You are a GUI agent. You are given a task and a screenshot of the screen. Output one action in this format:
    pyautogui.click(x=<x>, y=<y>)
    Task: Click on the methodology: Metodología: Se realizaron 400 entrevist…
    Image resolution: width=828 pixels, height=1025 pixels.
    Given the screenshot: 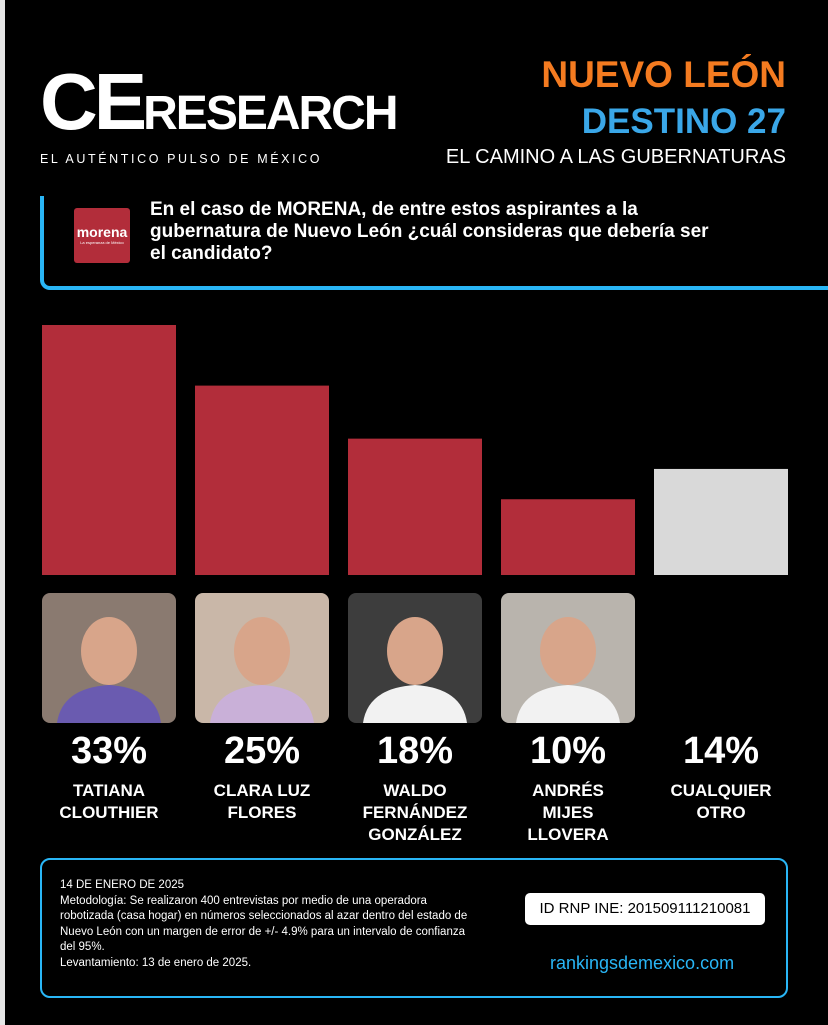 What is the action you would take?
    pyautogui.click(x=264, y=924)
    